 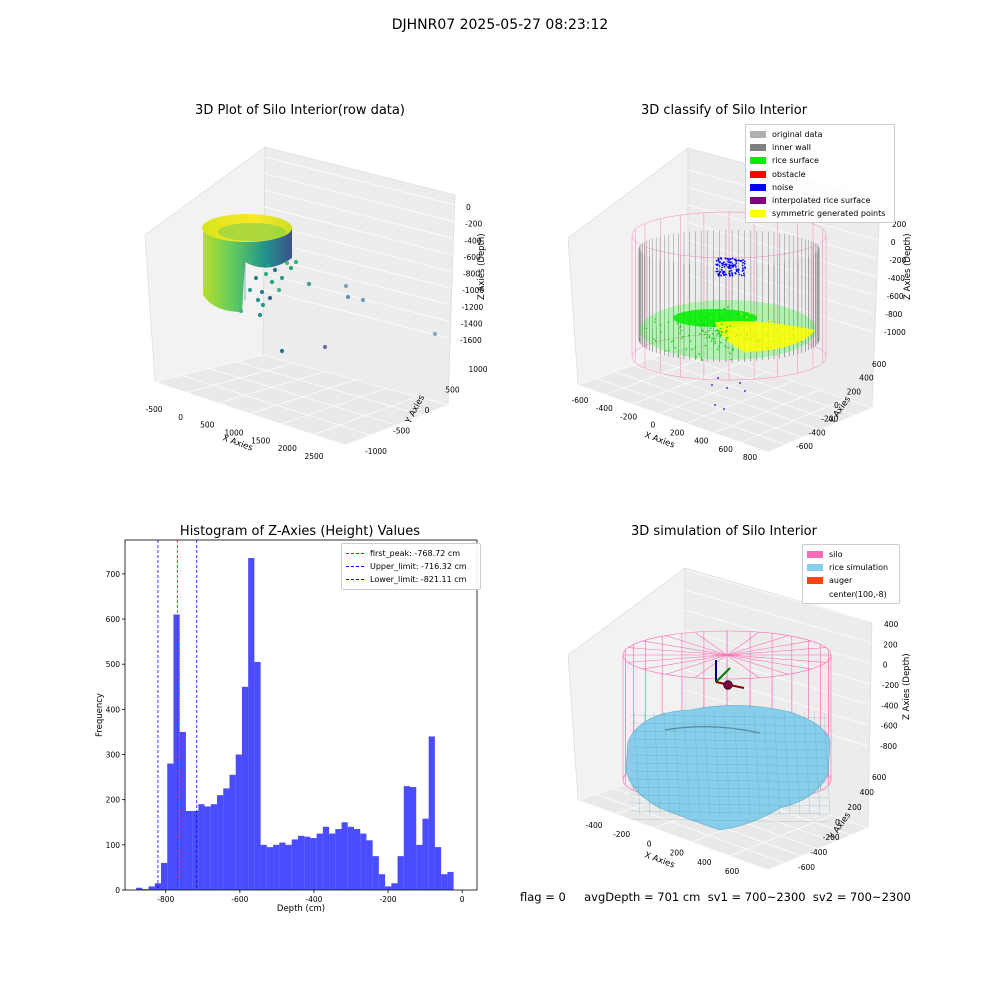 What do you see at coordinates (427, 410) in the screenshot?
I see `tick-label: 0` at bounding box center [427, 410].